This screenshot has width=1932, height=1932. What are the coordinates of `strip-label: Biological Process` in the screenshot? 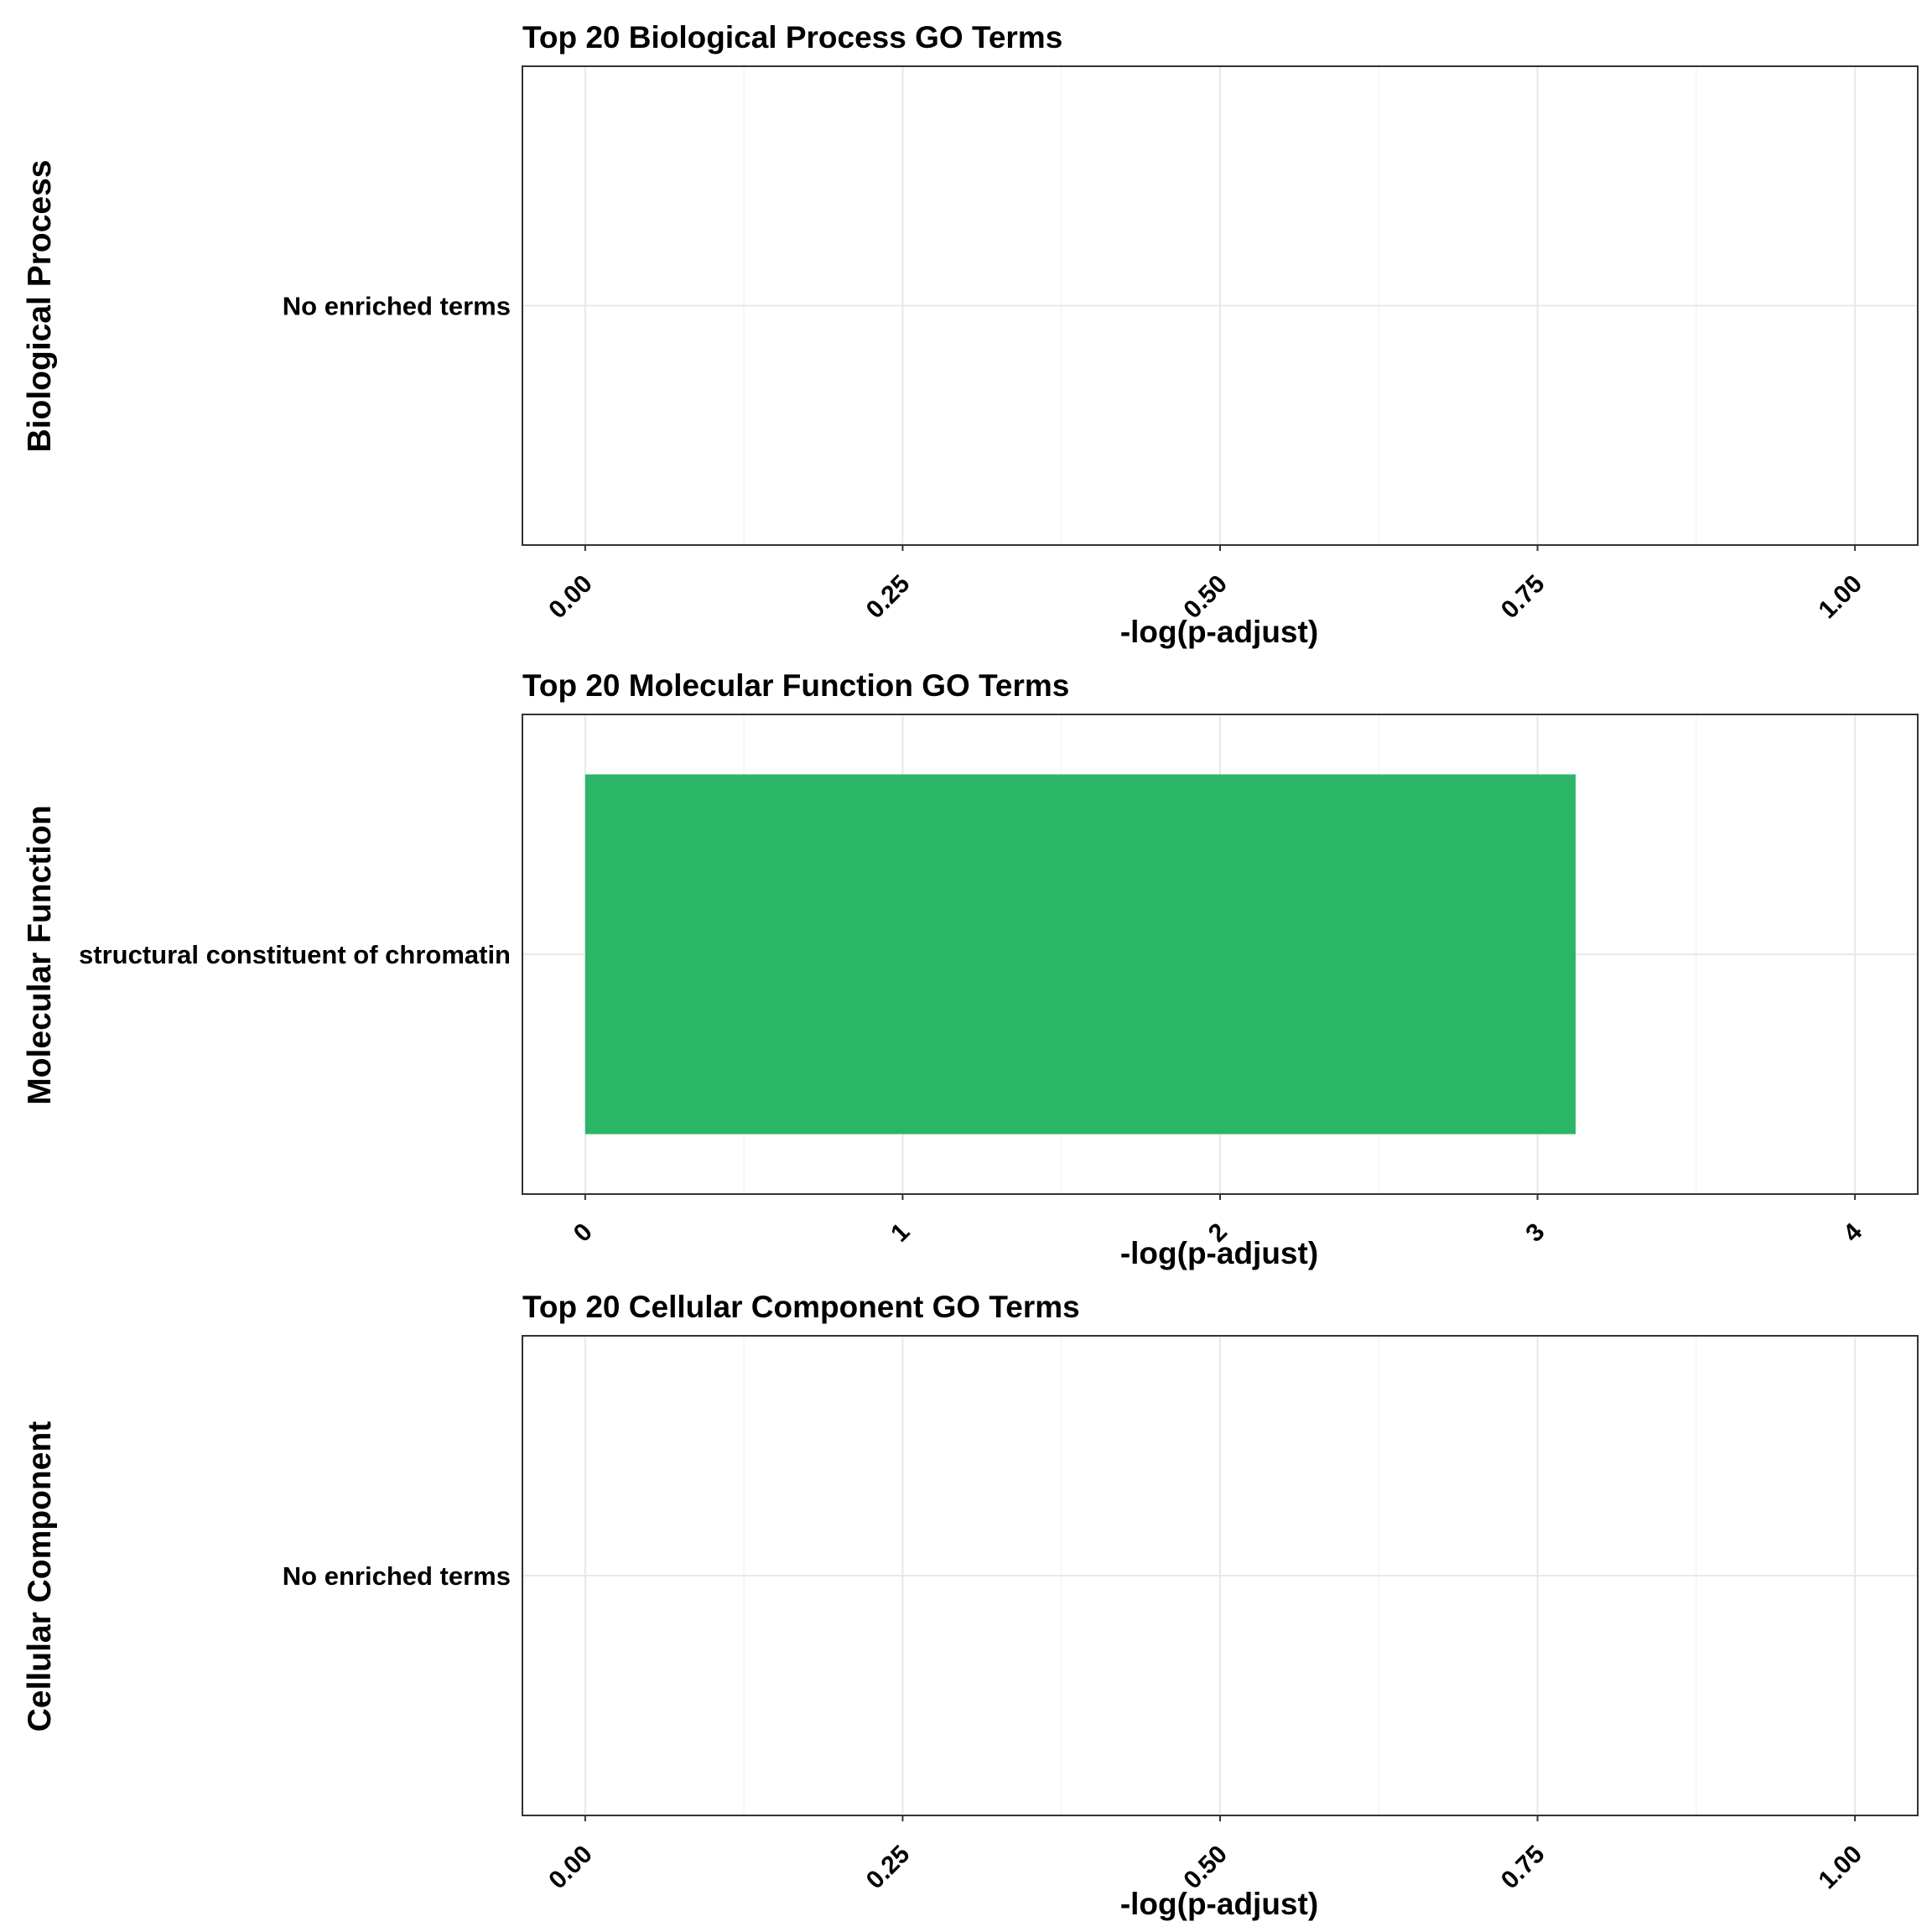 It's located at (40, 306).